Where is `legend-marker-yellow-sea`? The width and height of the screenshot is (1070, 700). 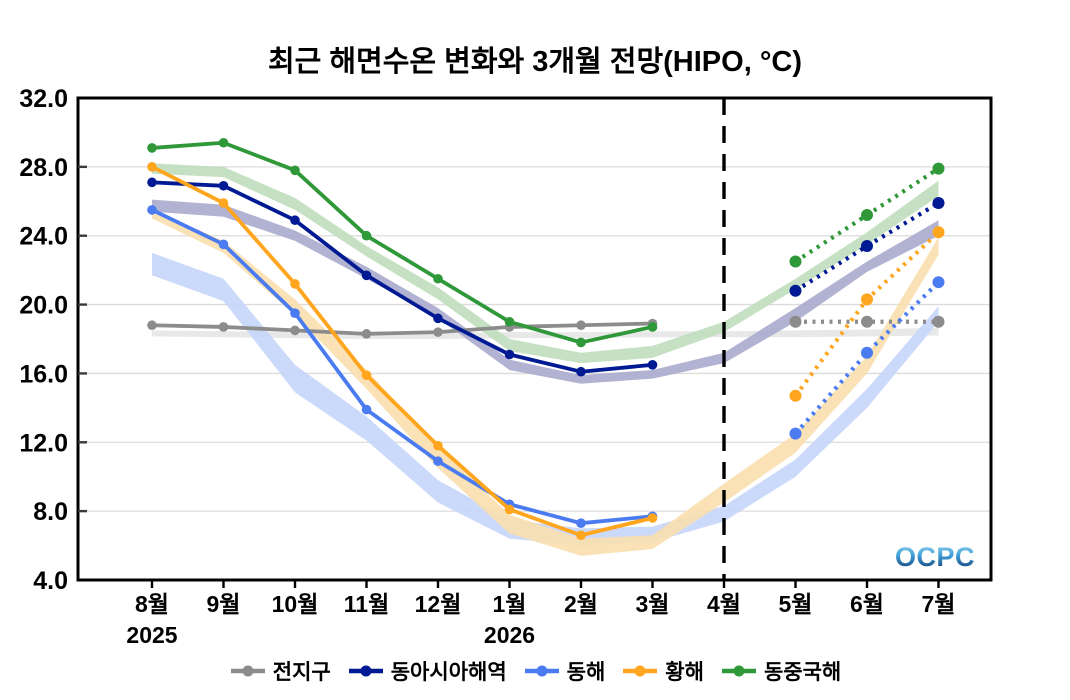
legend-marker-yellow-sea is located at coordinates (640, 671).